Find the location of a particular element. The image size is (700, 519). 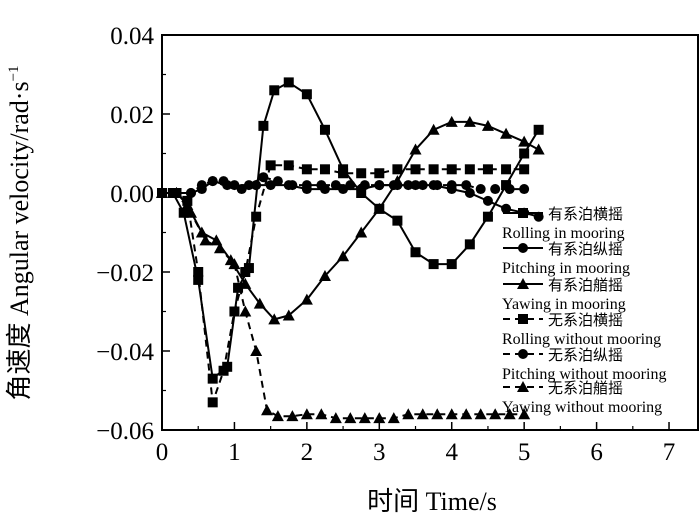

x-tick-label: 1 is located at coordinates (234, 452).